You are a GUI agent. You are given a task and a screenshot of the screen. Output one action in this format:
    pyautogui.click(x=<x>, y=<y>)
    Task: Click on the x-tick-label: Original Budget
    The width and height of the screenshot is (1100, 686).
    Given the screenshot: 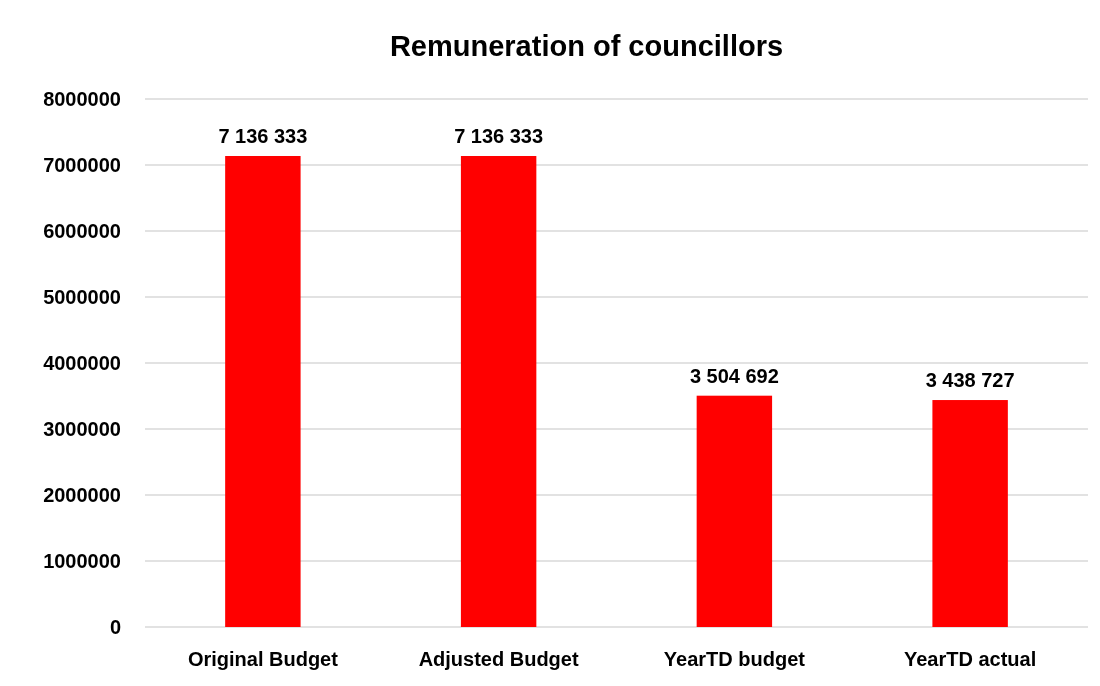 What is the action you would take?
    pyautogui.click(x=263, y=659)
    